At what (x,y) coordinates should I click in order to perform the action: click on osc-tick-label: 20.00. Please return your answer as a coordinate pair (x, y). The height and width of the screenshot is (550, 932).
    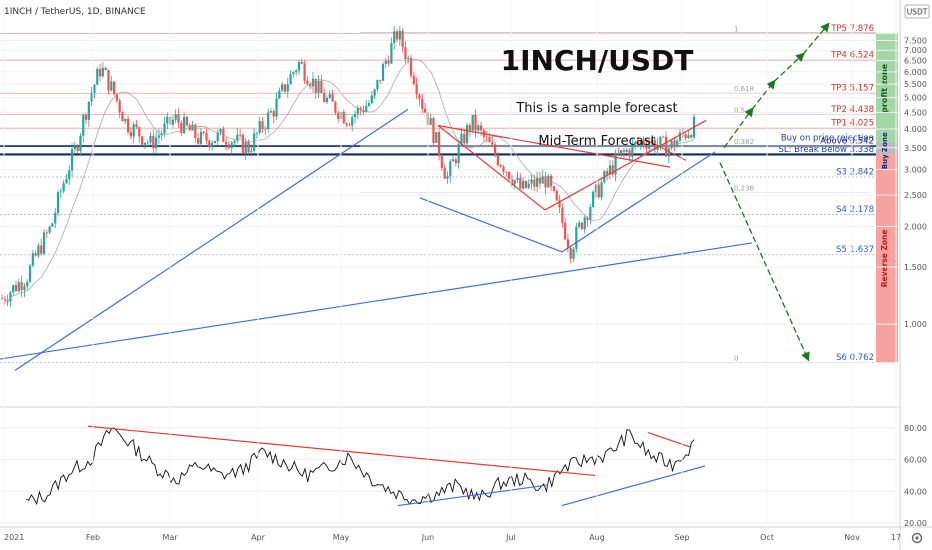
    Looking at the image, I should click on (915, 523).